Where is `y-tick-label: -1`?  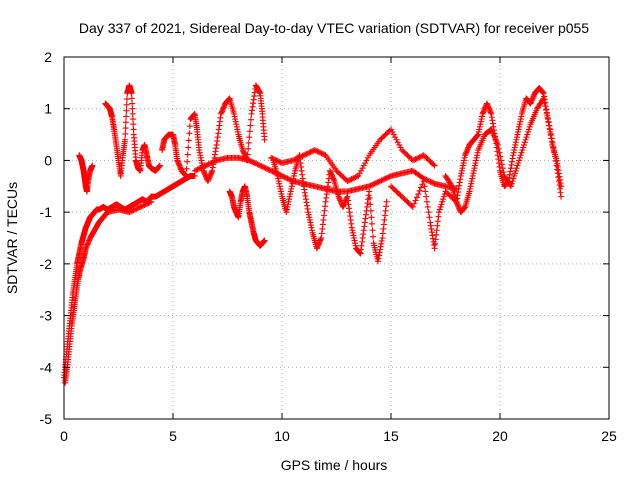 y-tick-label: -1 is located at coordinates (46, 212).